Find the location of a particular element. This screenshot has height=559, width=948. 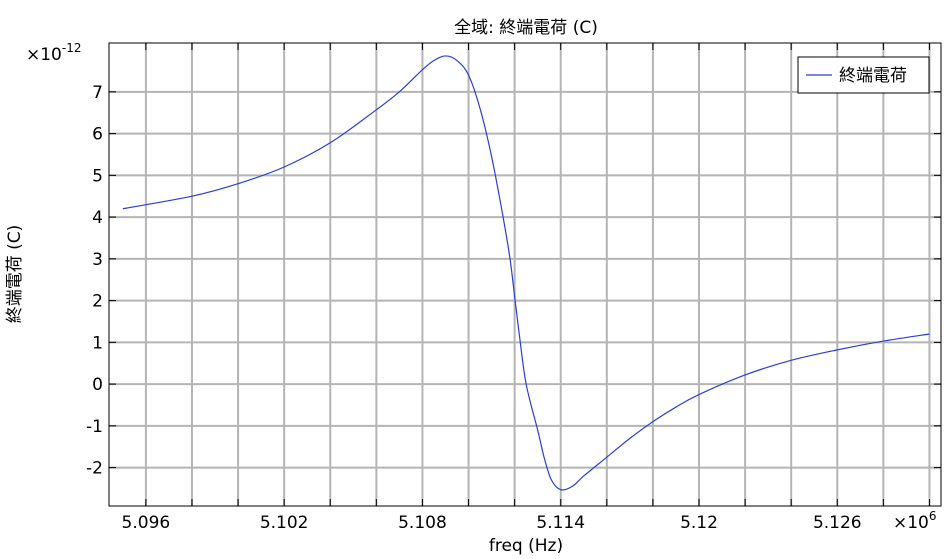

y-tick-label: 2 is located at coordinates (97, 302).